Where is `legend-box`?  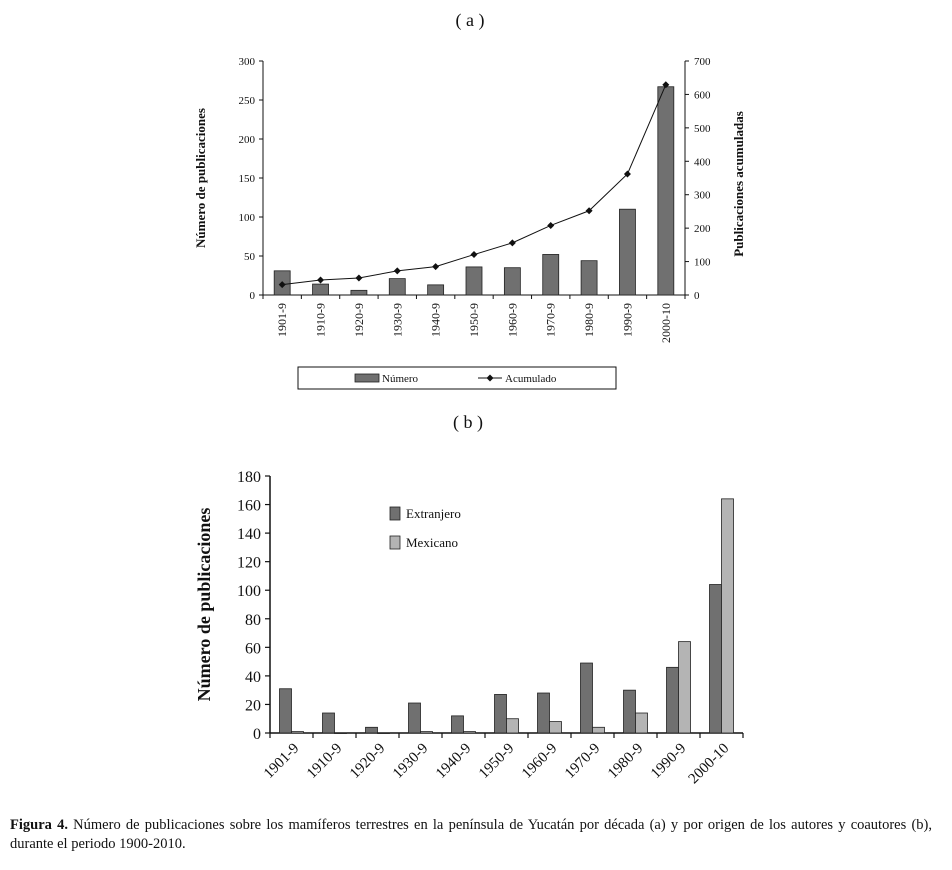 legend-box is located at coordinates (457, 378).